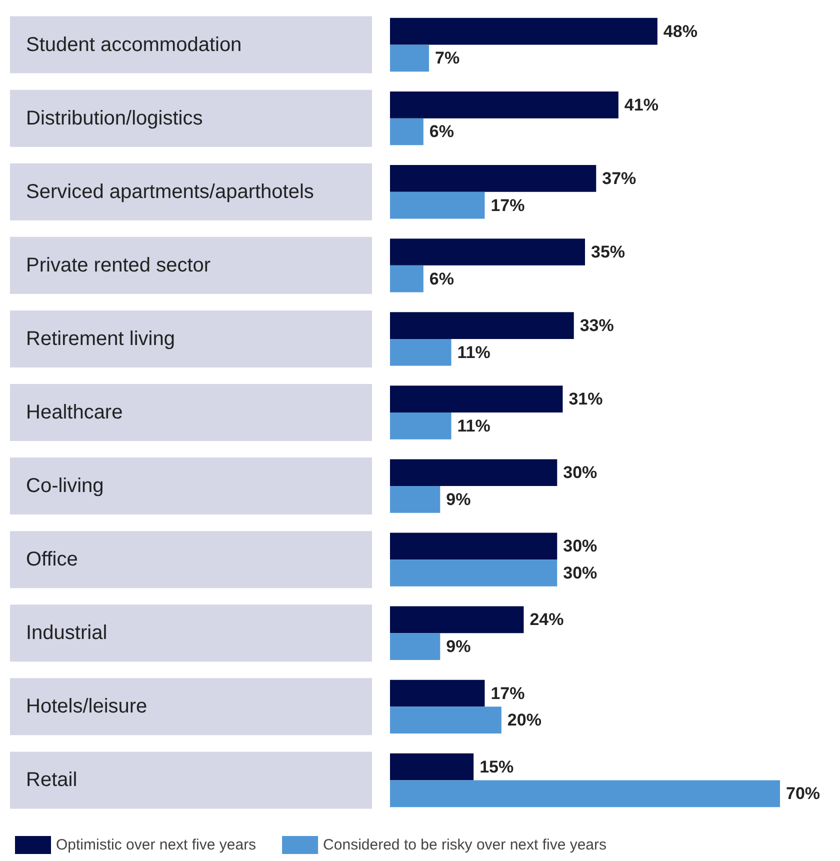 The height and width of the screenshot is (861, 840). What do you see at coordinates (585, 399) in the screenshot?
I see `data-label: 31%` at bounding box center [585, 399].